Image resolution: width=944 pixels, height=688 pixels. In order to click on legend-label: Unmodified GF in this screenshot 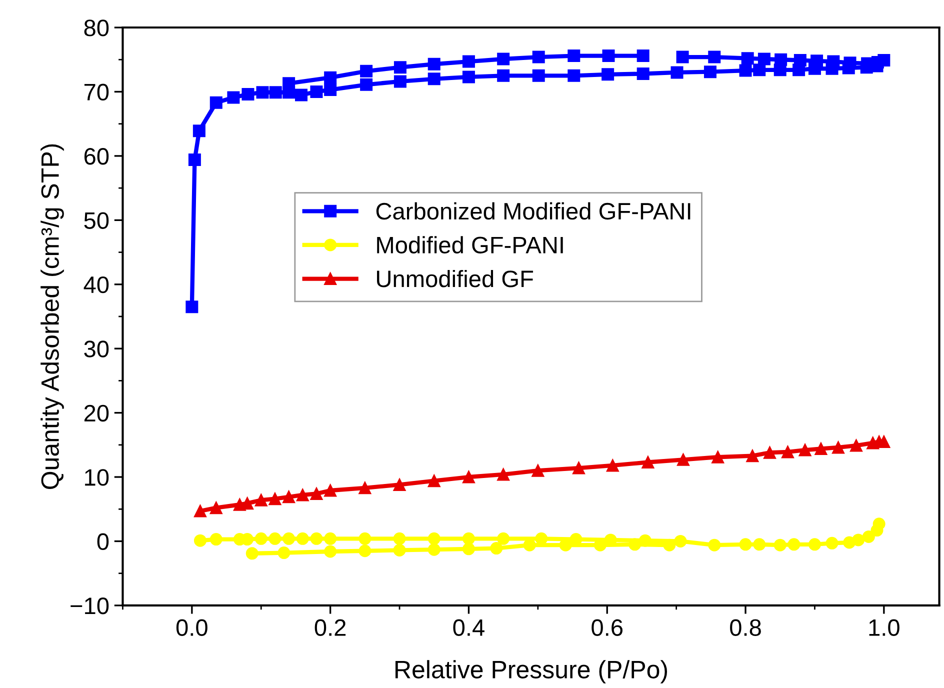, I will do `click(455, 279)`.